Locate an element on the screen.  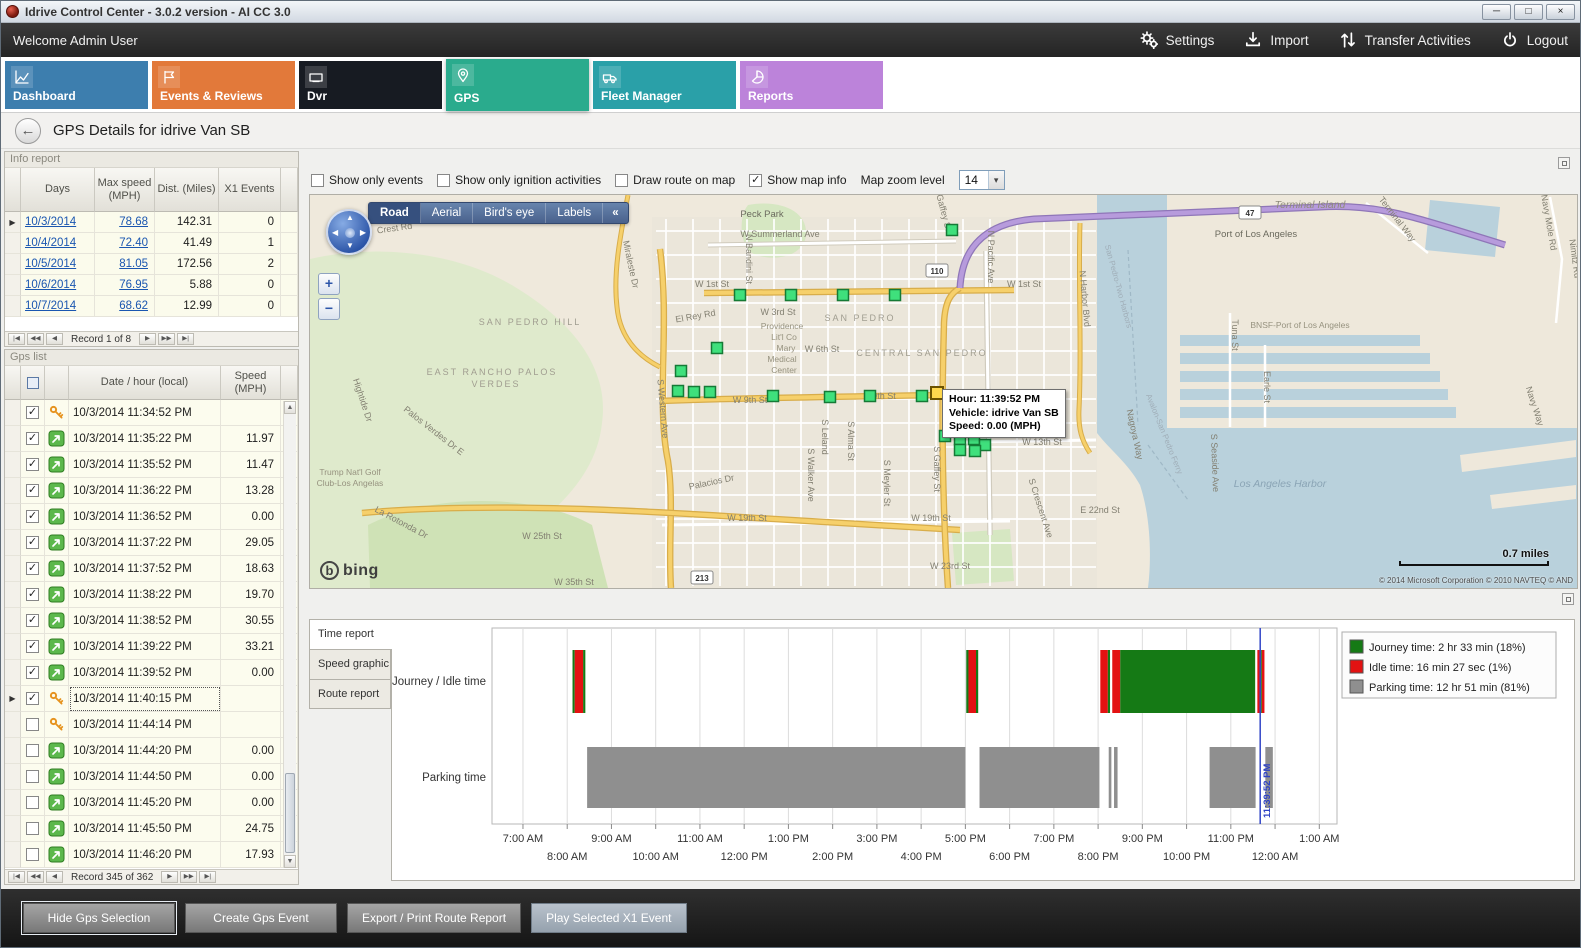
map-collapse-icon is located at coordinates (1564, 163).